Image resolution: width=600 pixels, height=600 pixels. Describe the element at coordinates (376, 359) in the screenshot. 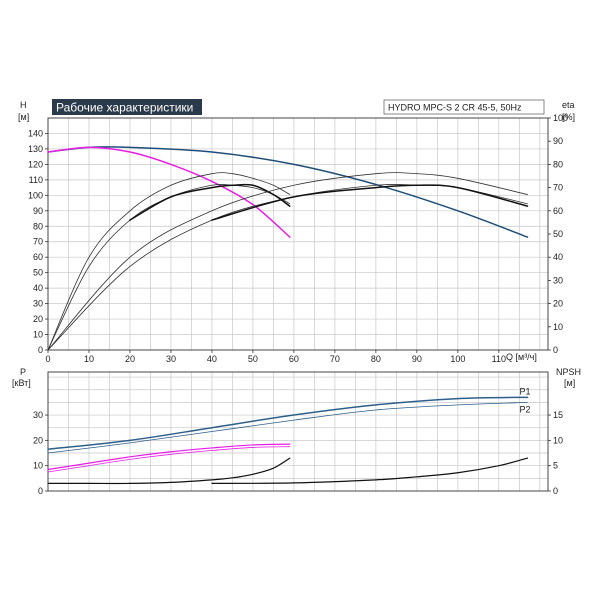

I see `x-tick-label: 80` at that location.